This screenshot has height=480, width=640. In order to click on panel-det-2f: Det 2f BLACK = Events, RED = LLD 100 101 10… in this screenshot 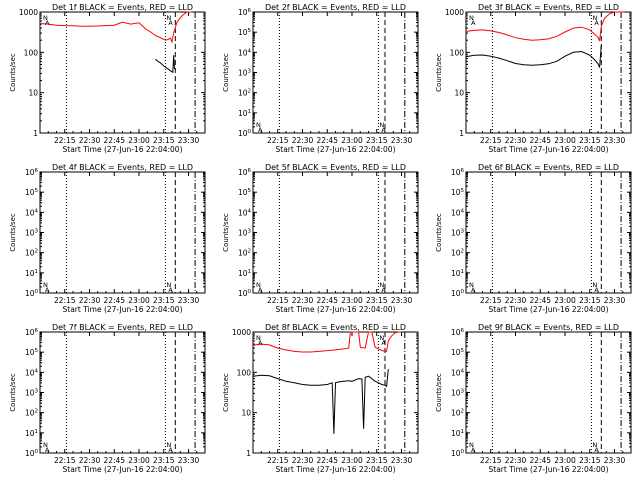, I will do `click(320, 78)`.